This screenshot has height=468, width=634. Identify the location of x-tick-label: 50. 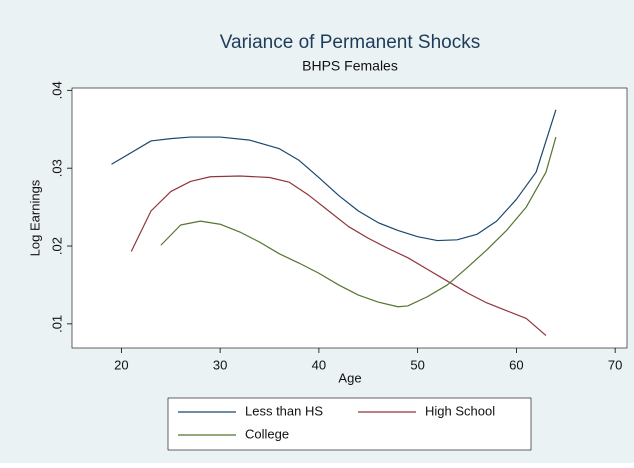
(417, 364).